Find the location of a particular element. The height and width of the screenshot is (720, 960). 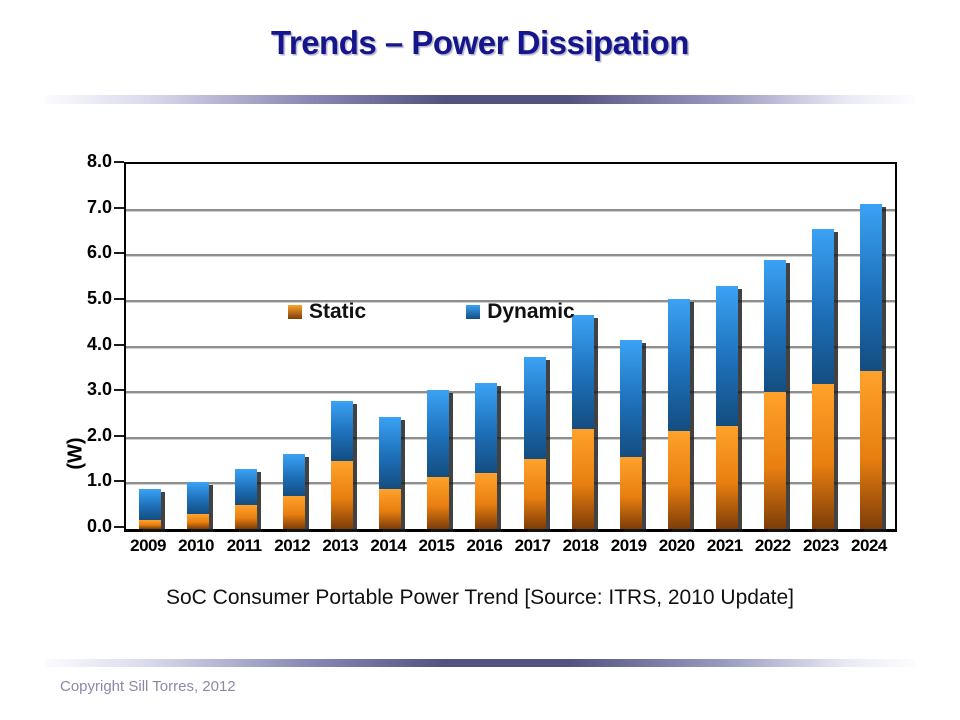

y-tick-label: 3.0 is located at coordinates (99, 389).